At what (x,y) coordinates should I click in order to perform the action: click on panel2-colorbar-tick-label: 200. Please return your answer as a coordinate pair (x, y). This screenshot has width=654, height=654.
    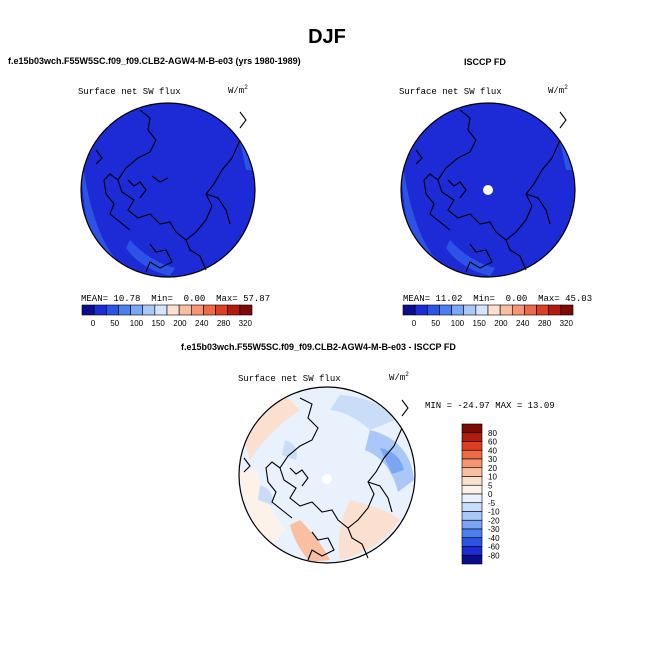
    Looking at the image, I should click on (501, 323).